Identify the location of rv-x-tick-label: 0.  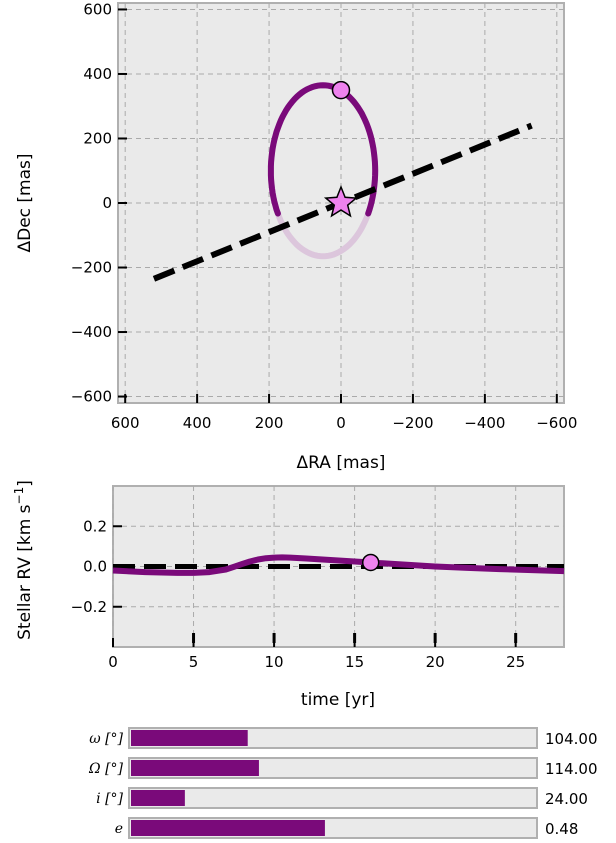
(113, 662).